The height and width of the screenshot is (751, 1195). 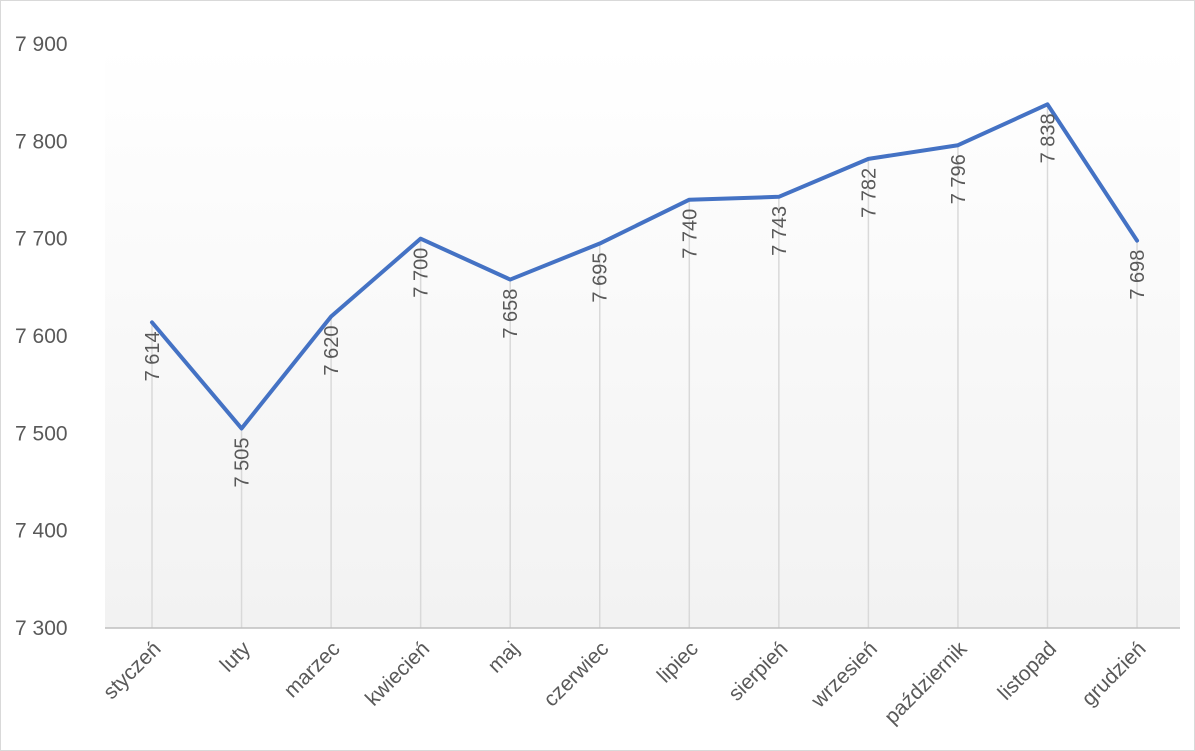 What do you see at coordinates (1027, 670) in the screenshot?
I see `x-tick-label: listopad` at bounding box center [1027, 670].